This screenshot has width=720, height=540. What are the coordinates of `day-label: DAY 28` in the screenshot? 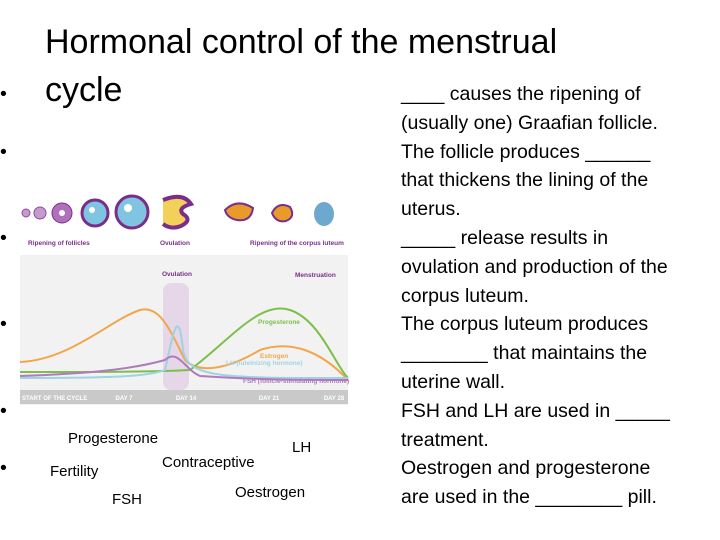 It's located at (334, 399).